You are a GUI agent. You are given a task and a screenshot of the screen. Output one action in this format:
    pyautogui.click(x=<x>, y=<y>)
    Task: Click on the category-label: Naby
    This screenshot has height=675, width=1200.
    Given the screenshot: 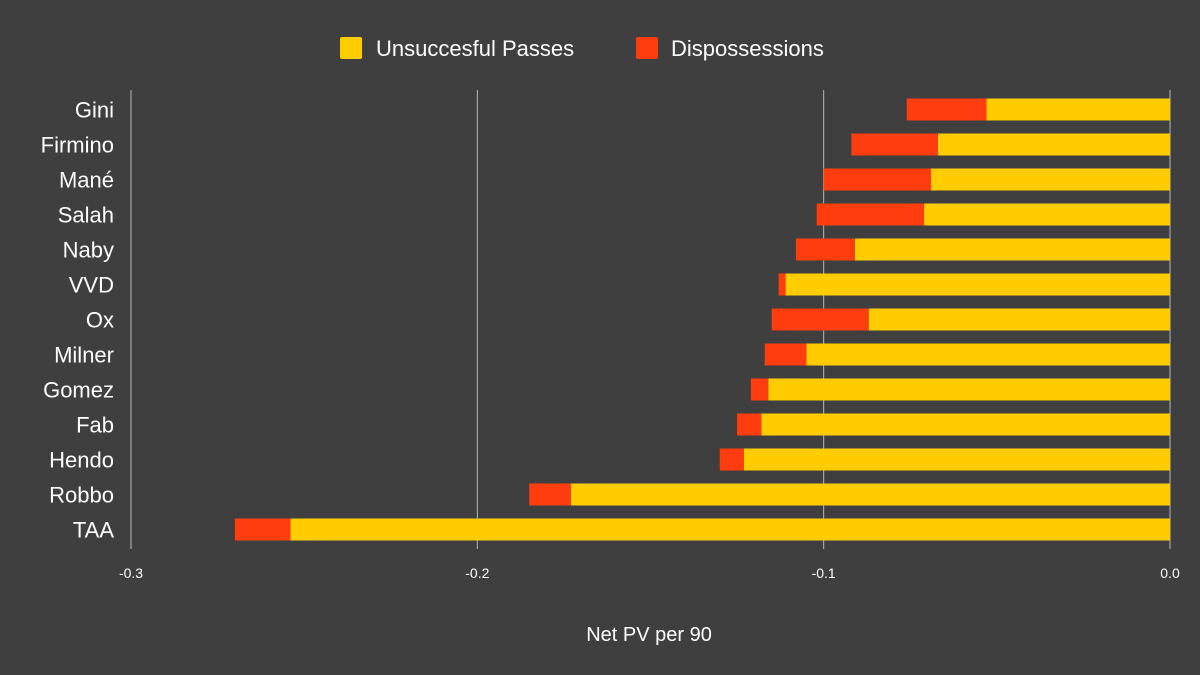 What is the action you would take?
    pyautogui.click(x=88, y=250)
    